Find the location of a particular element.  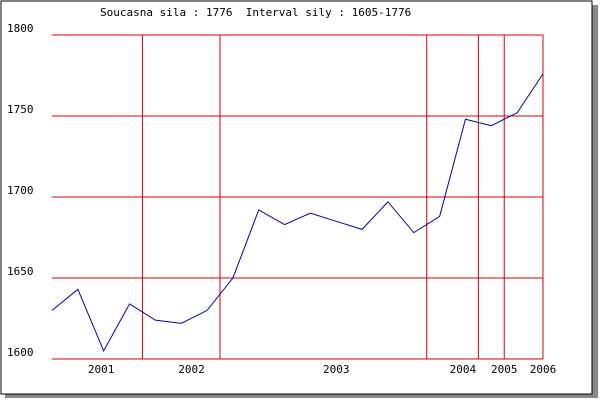

y-tick-label: 1600 is located at coordinates (20, 352).